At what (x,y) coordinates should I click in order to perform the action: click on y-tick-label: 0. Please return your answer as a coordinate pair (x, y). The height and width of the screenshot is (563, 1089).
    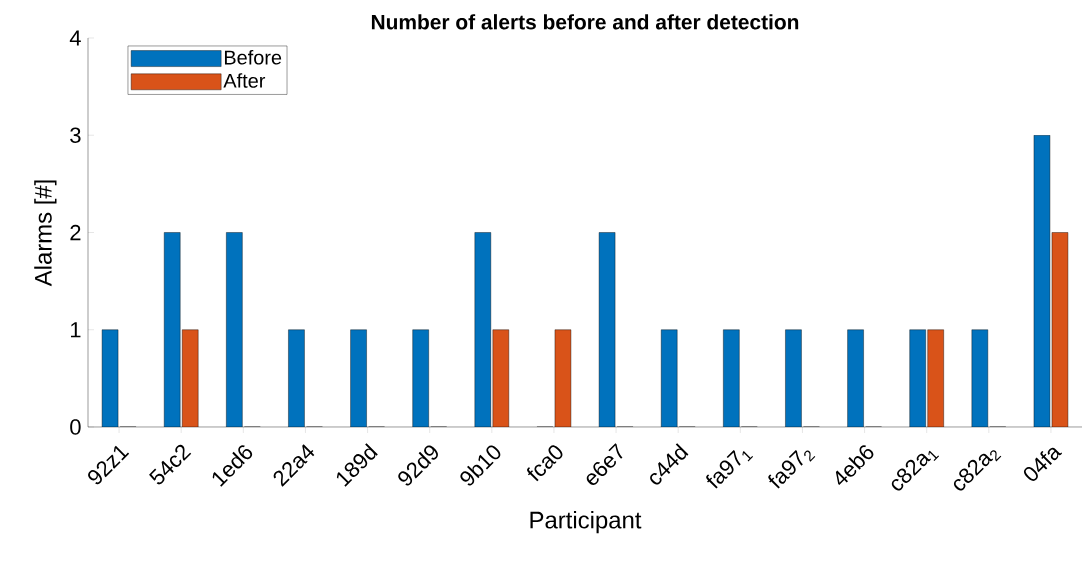
    Looking at the image, I should click on (75, 427).